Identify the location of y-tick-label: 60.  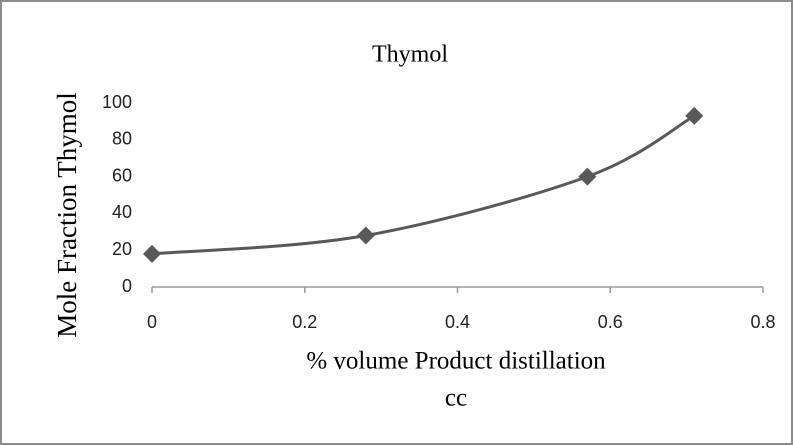
(122, 175).